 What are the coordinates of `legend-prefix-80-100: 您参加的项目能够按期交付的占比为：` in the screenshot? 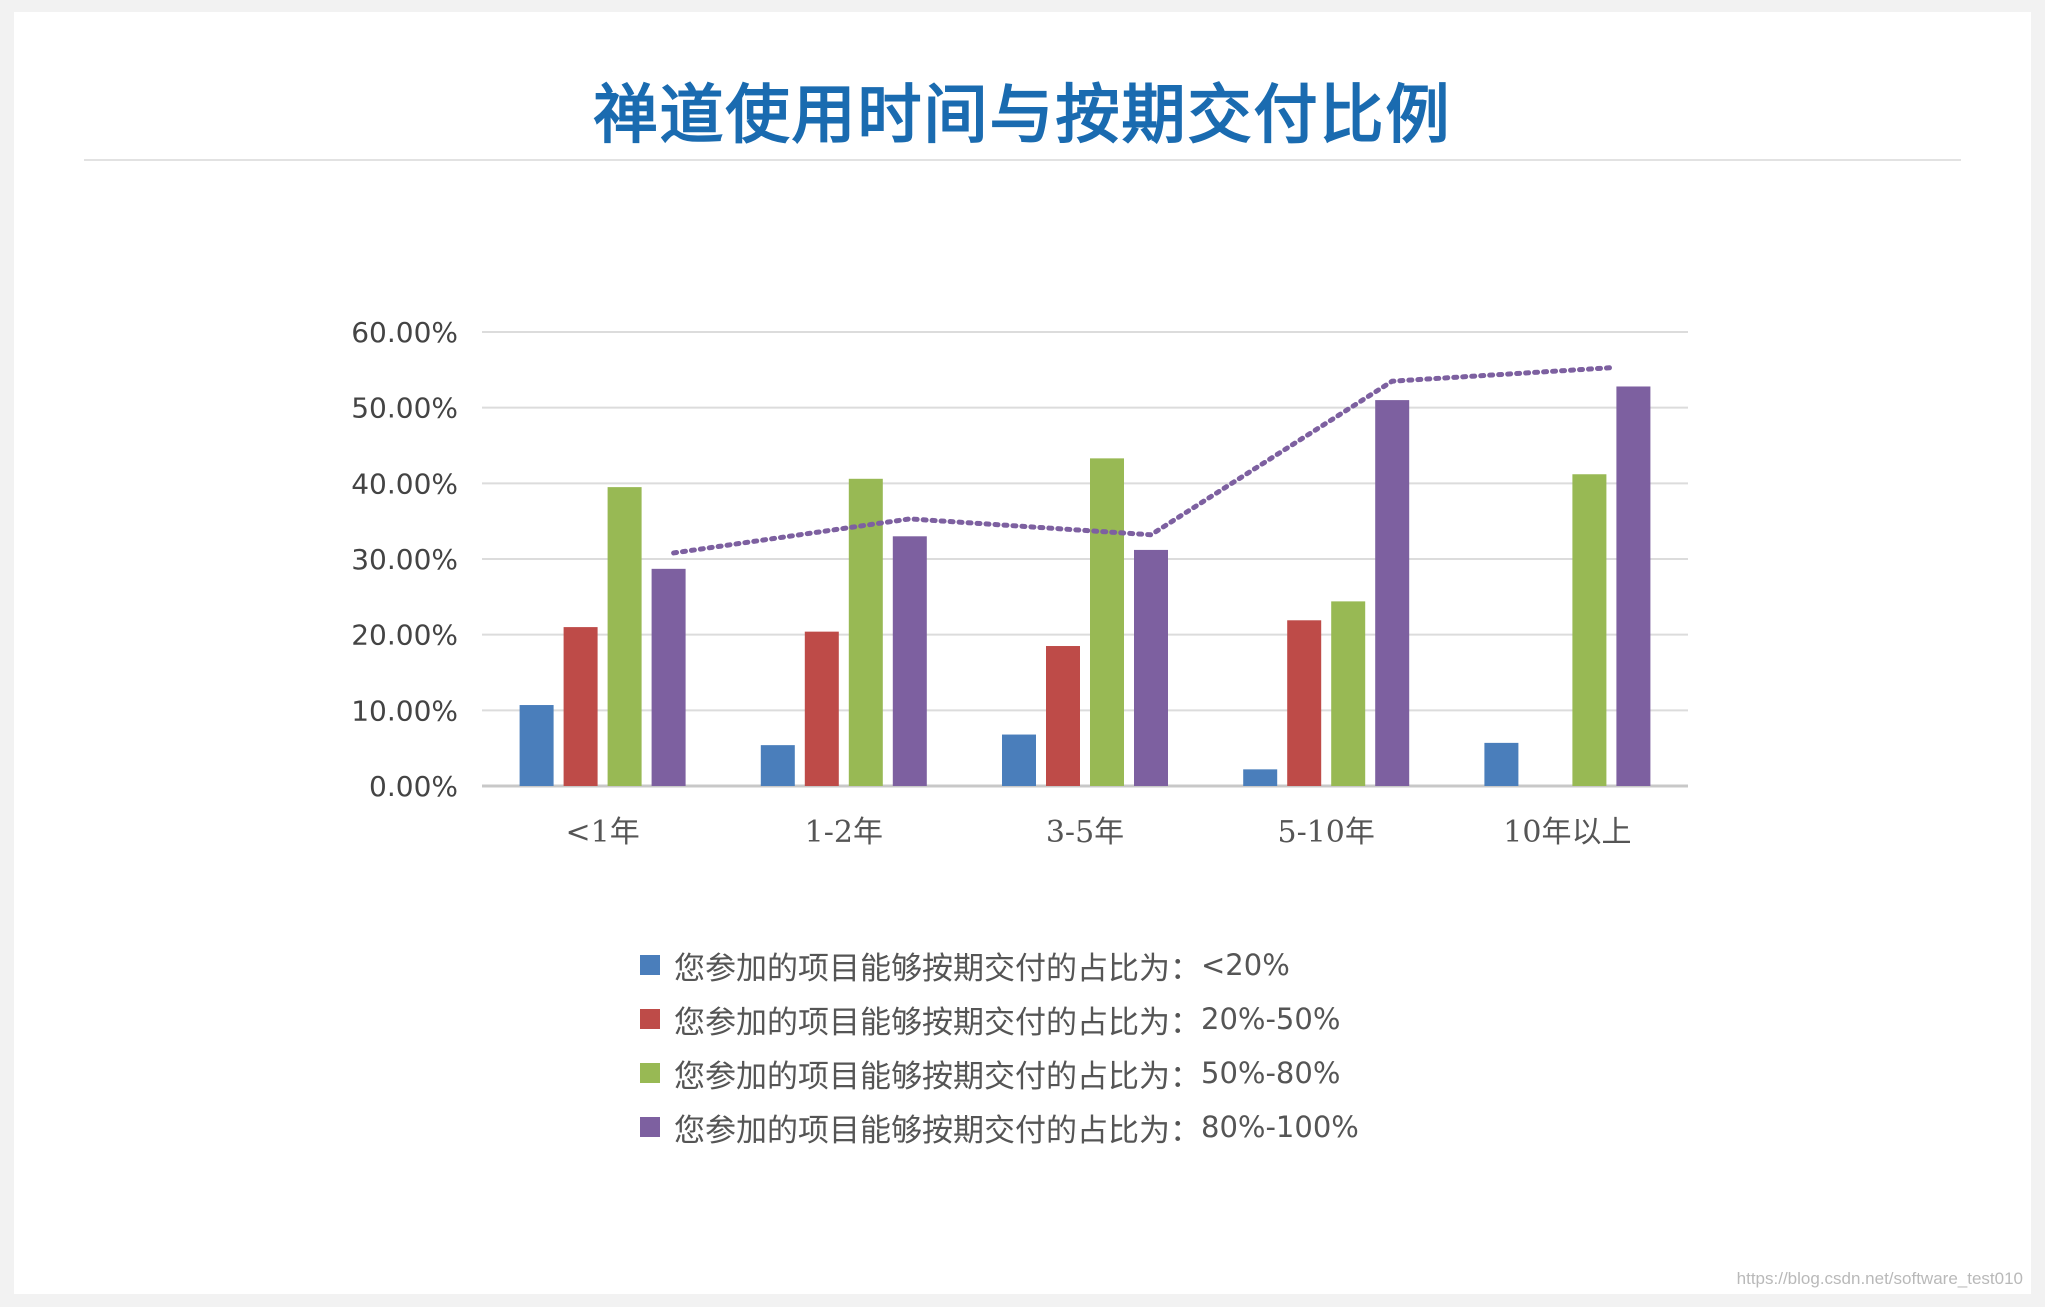 It's located at (937, 1130).